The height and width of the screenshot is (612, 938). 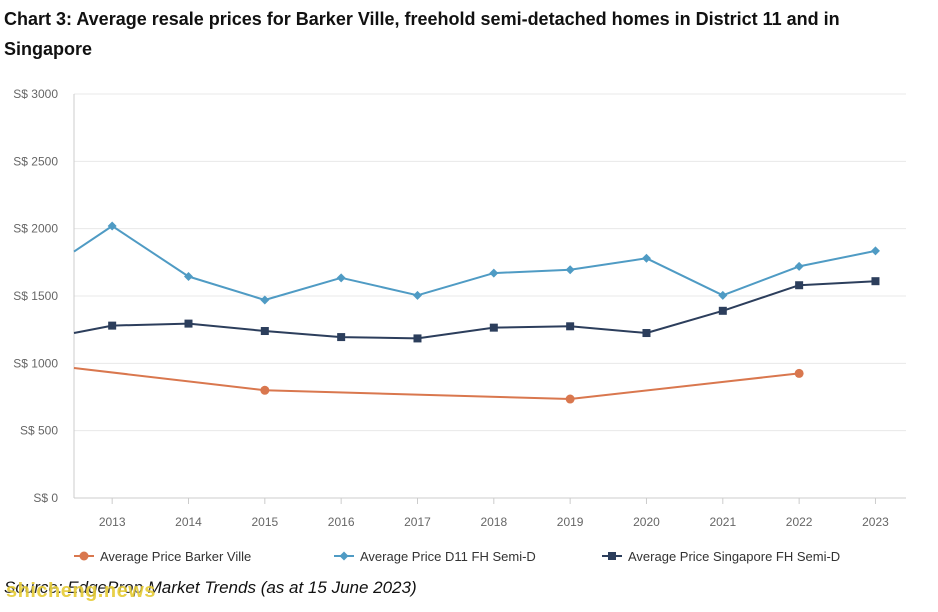 I want to click on x-tick-label: 2020, so click(x=646, y=522).